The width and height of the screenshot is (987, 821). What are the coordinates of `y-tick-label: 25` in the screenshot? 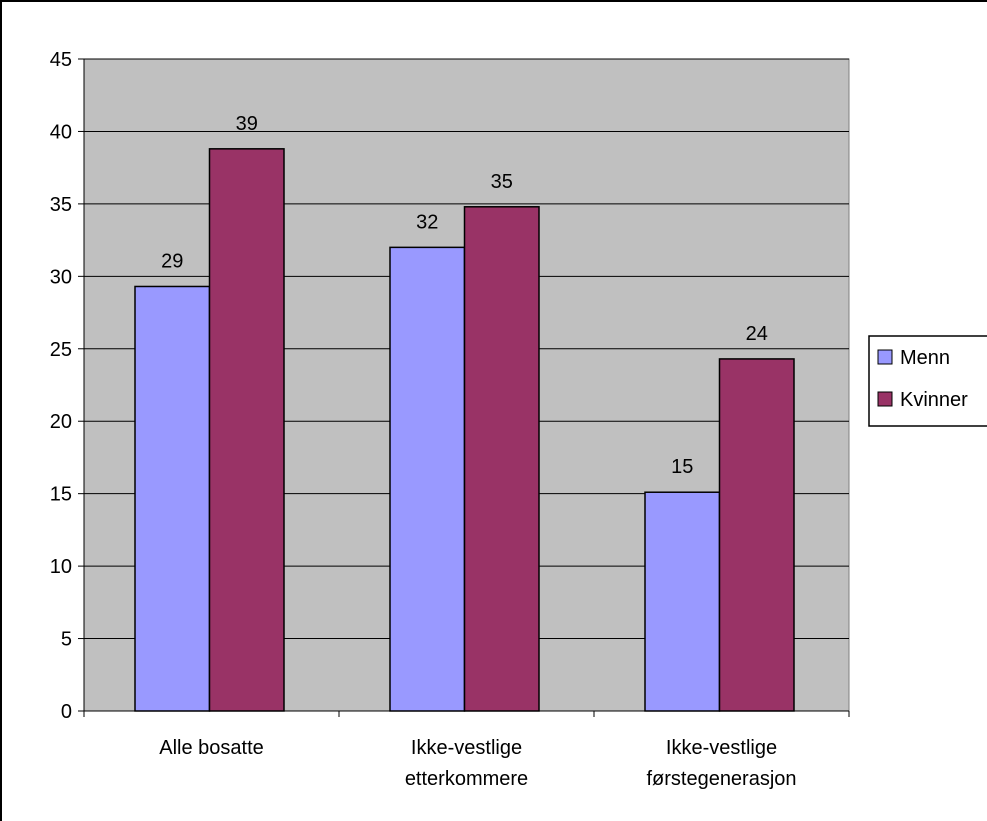 It's located at (61, 350).